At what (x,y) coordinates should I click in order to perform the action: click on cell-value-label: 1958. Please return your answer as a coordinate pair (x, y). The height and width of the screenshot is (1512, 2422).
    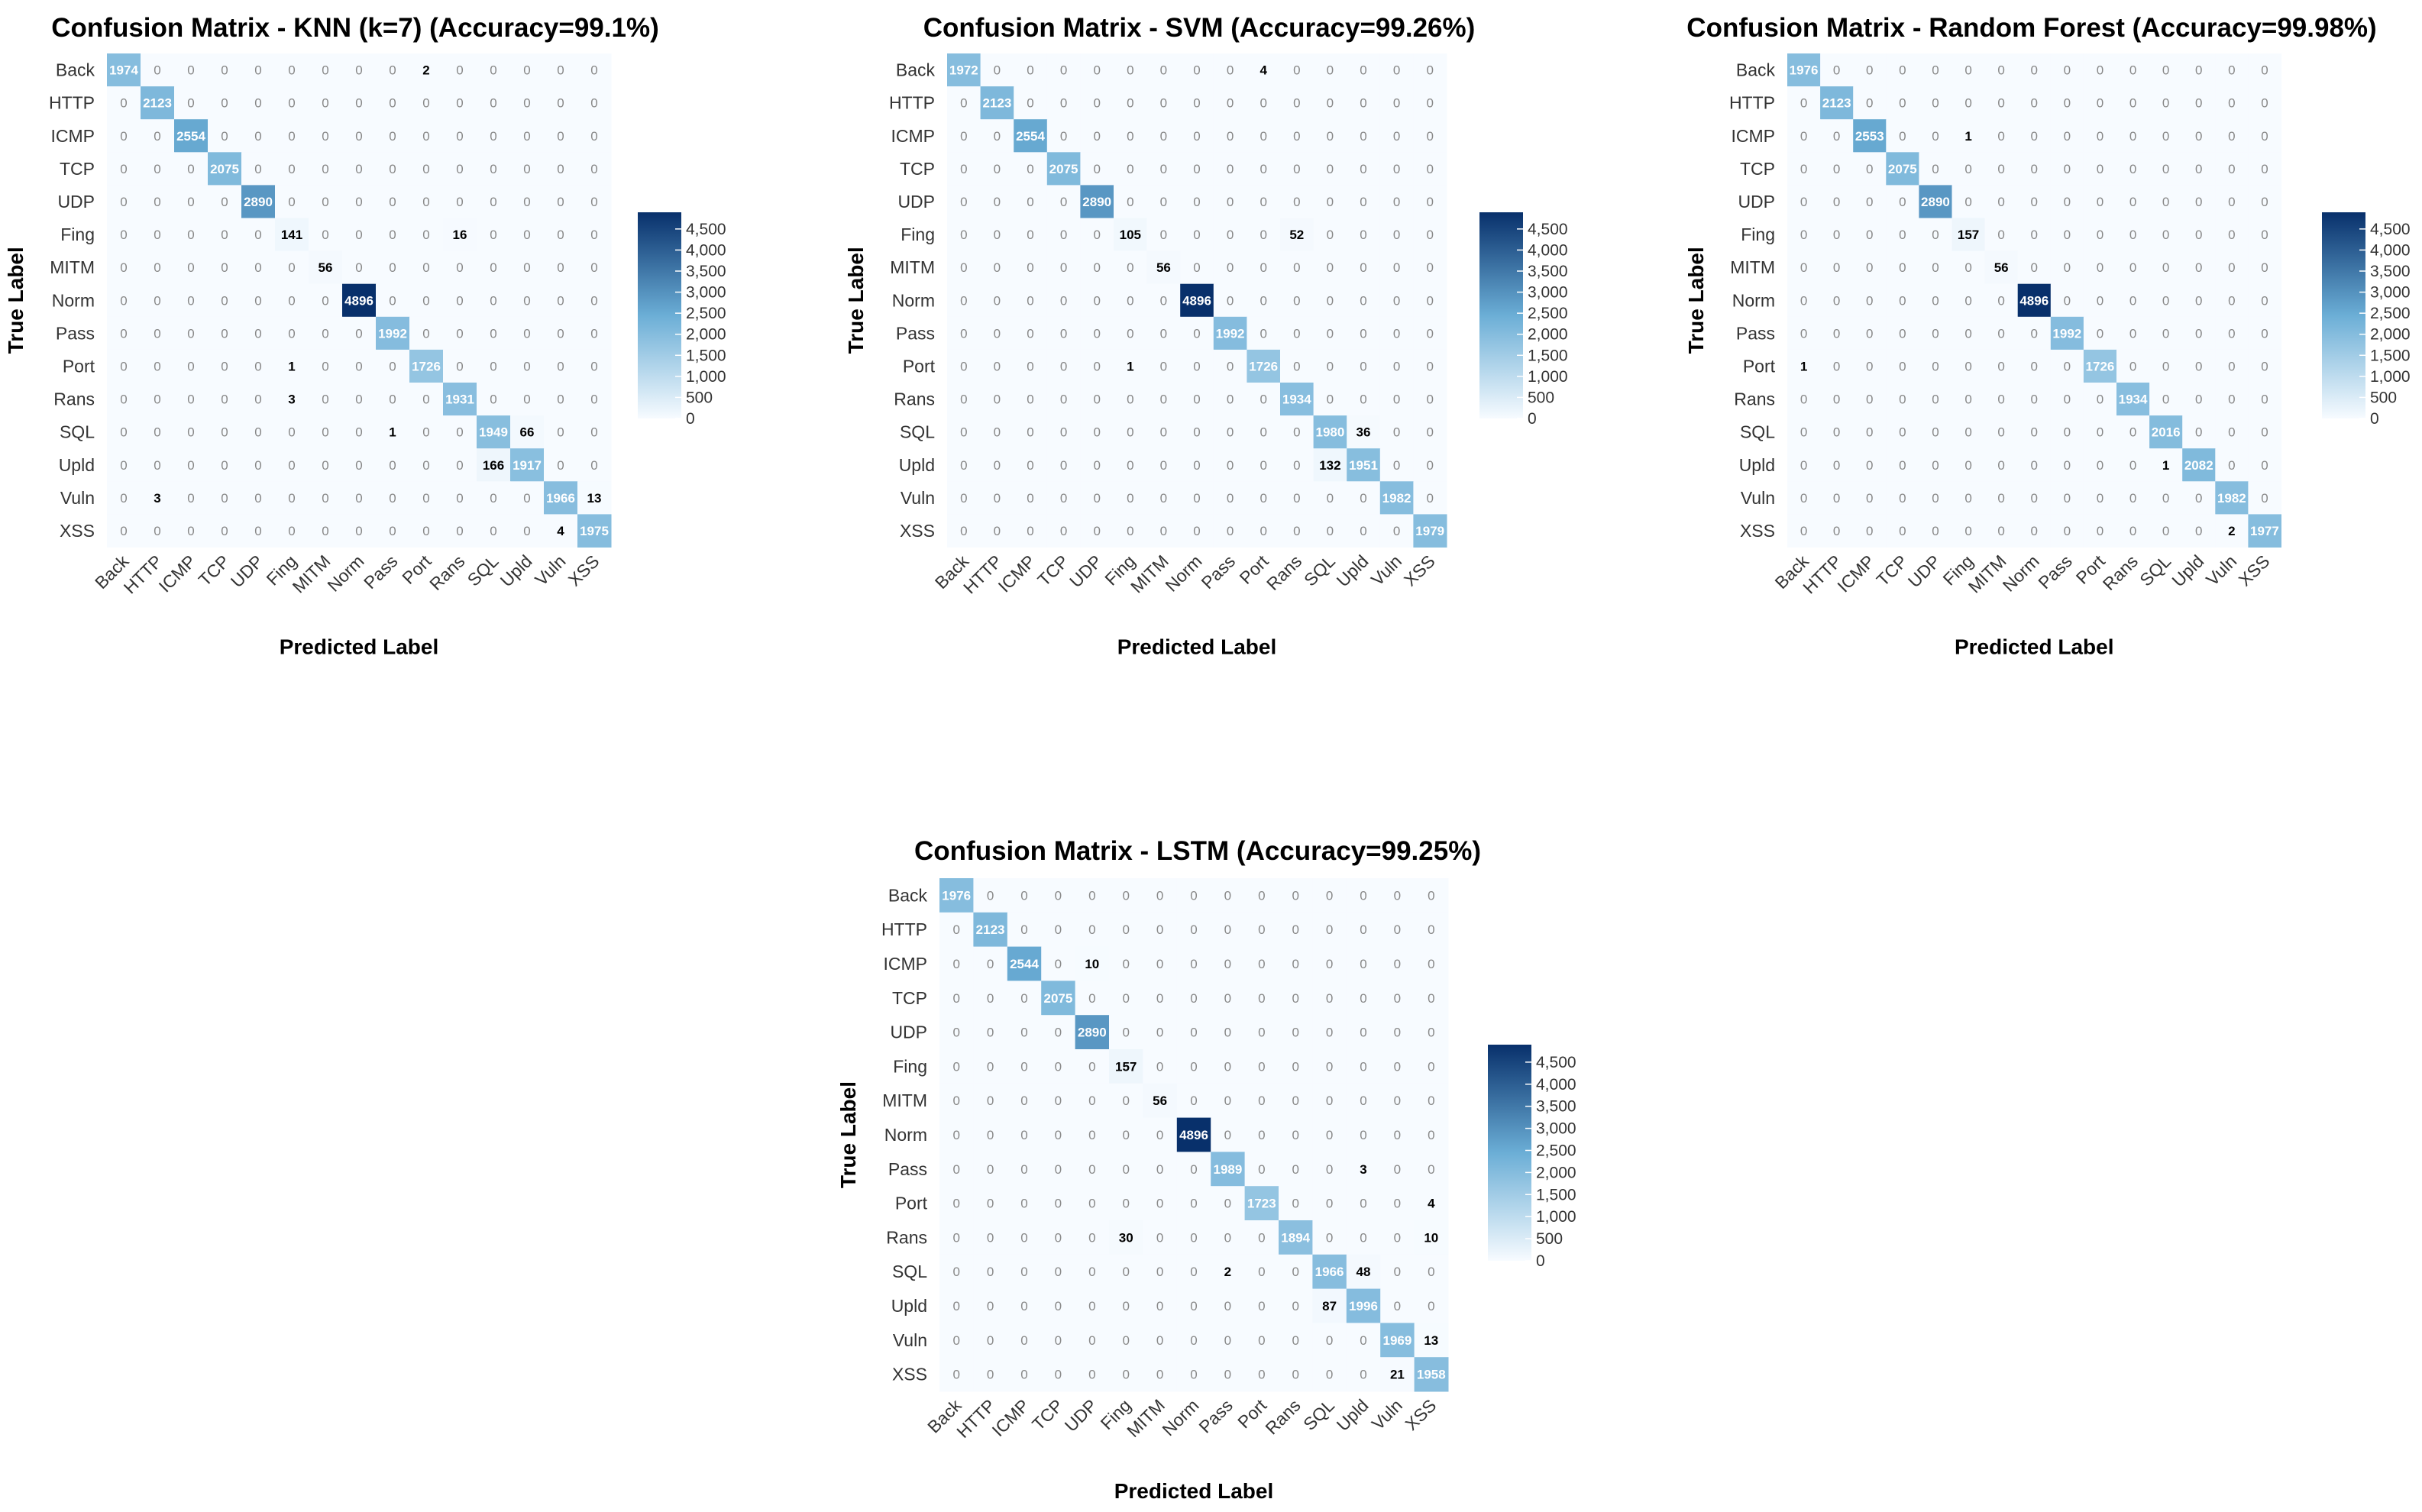
    Looking at the image, I should click on (1431, 1375).